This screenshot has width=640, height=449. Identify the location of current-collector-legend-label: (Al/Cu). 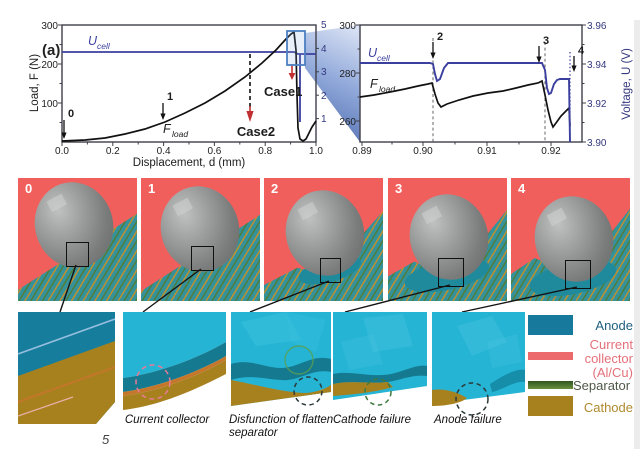
(612, 372).